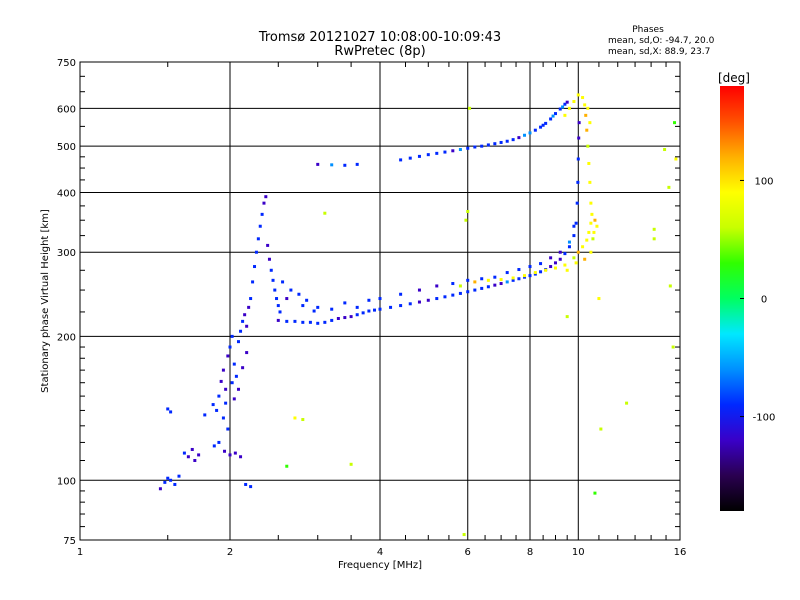 This screenshot has height=600, width=800. Describe the element at coordinates (230, 552) in the screenshot. I see `x-tick-label: 2` at that location.